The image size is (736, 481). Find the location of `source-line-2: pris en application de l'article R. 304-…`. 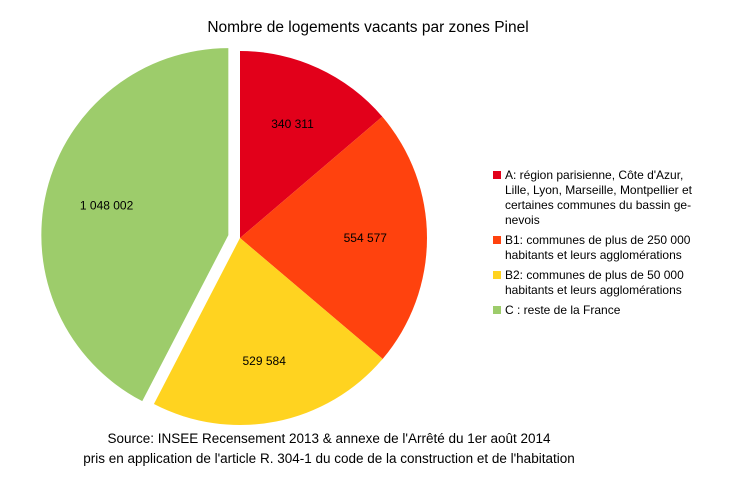

source-line-2: pris en application de l'article R. 304-… is located at coordinates (329, 458).